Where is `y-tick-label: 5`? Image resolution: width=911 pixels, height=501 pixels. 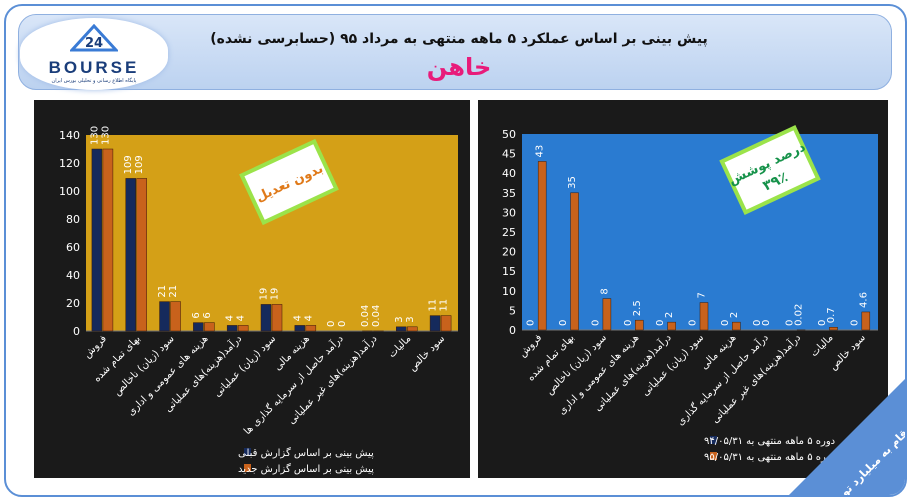 y-tick-label: 5 is located at coordinates (512, 310).